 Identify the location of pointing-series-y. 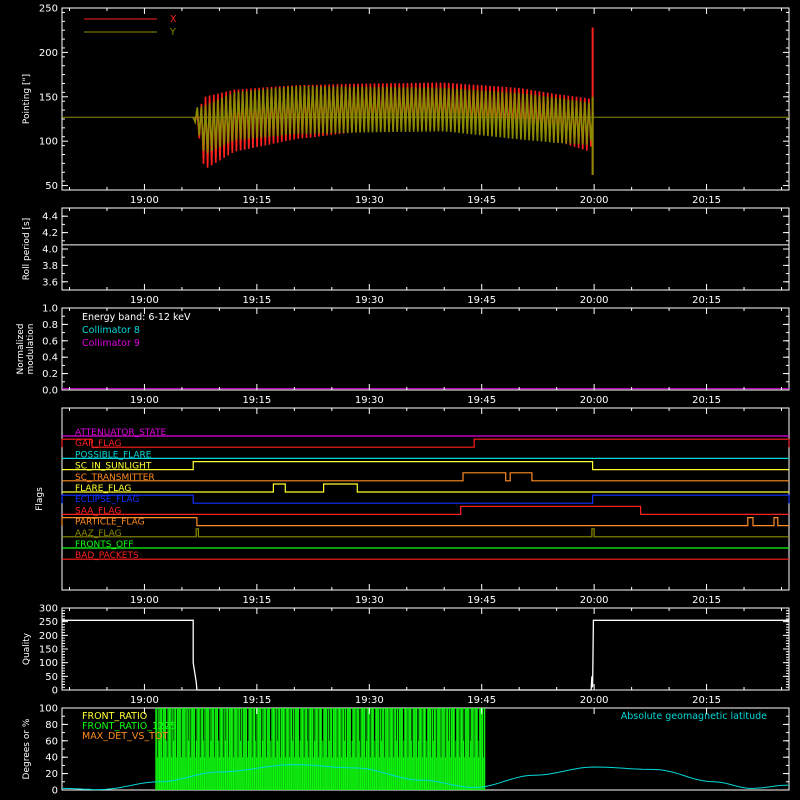
(393, 120).